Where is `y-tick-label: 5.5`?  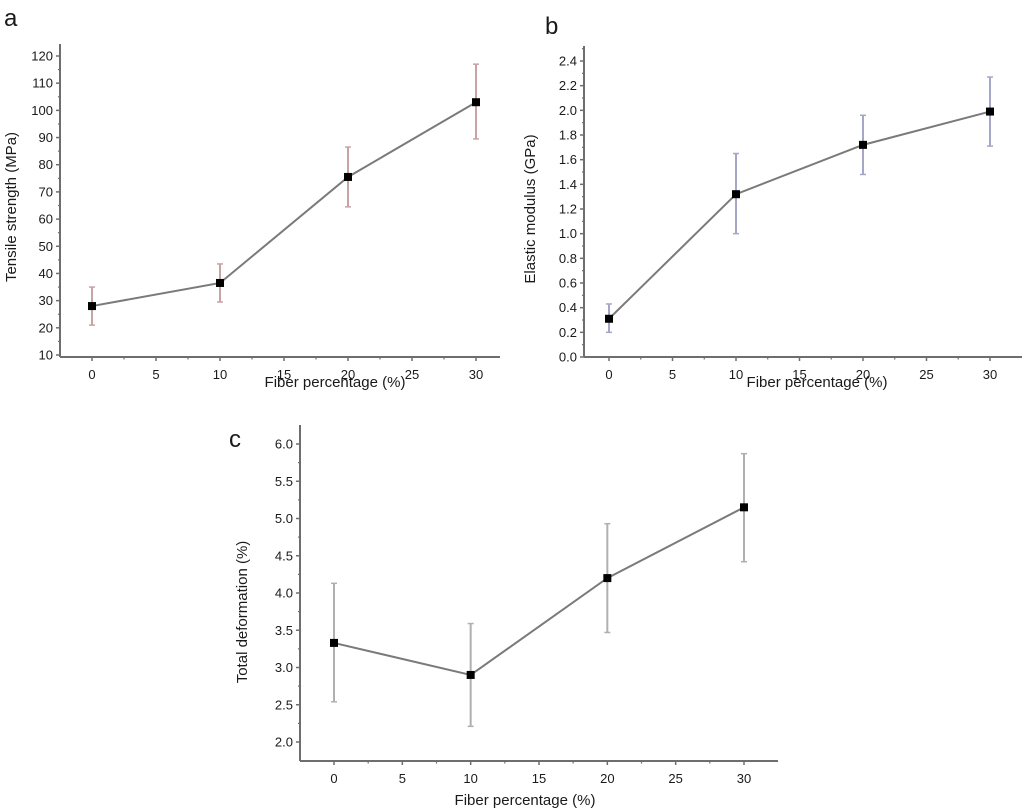 y-tick-label: 5.5 is located at coordinates (284, 481).